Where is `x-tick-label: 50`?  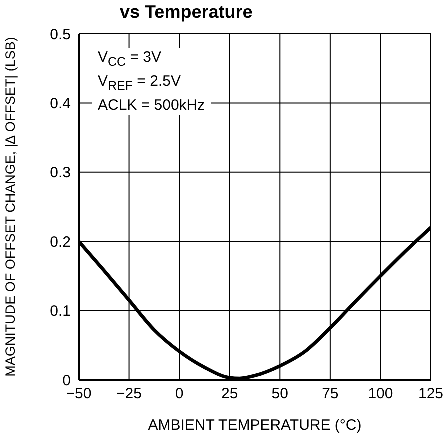 x-tick-label: 50 is located at coordinates (280, 394).